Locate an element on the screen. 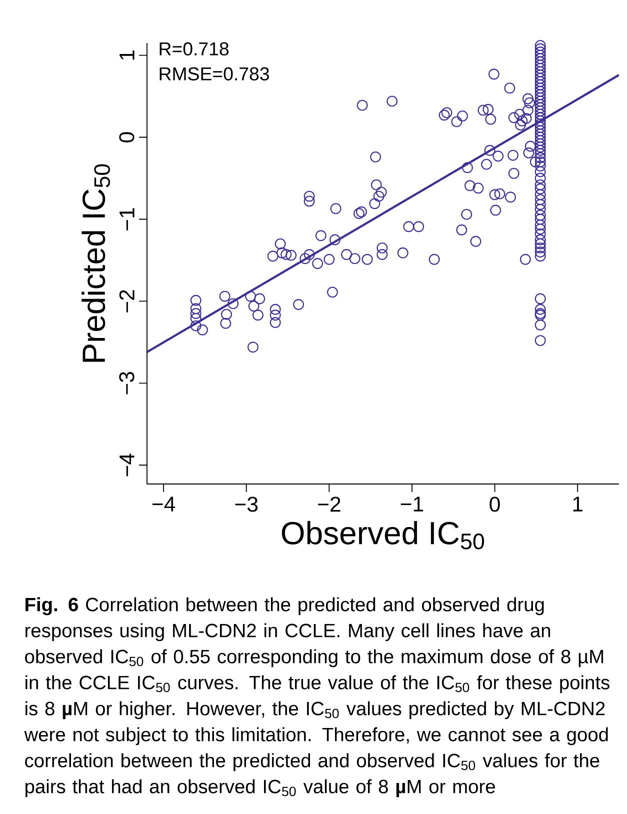 Image resolution: width=627 pixels, height=814 pixels. x-tick-label: −1 is located at coordinates (412, 504).